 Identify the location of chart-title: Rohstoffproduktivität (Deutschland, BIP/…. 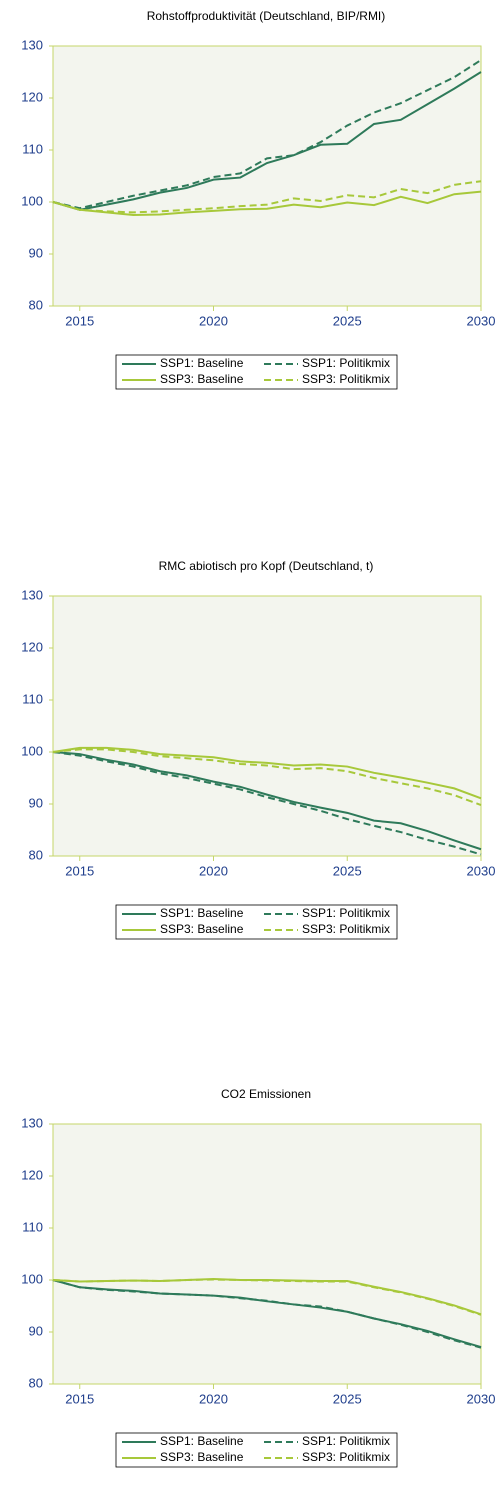
(266, 16).